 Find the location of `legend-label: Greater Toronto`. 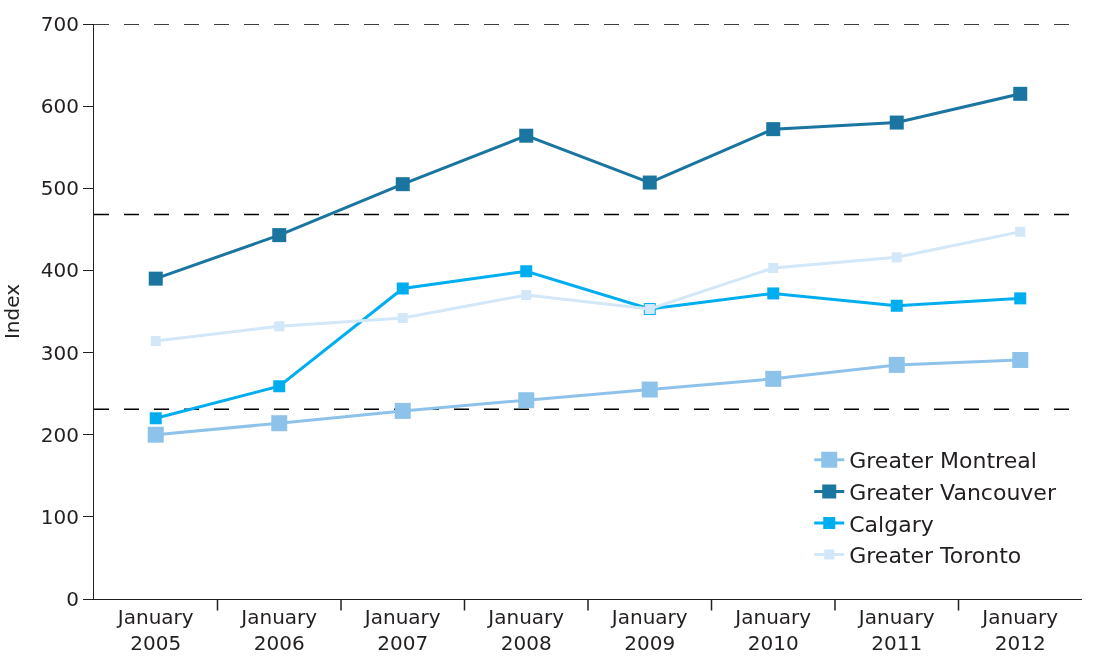

legend-label: Greater Toronto is located at coordinates (935, 556).